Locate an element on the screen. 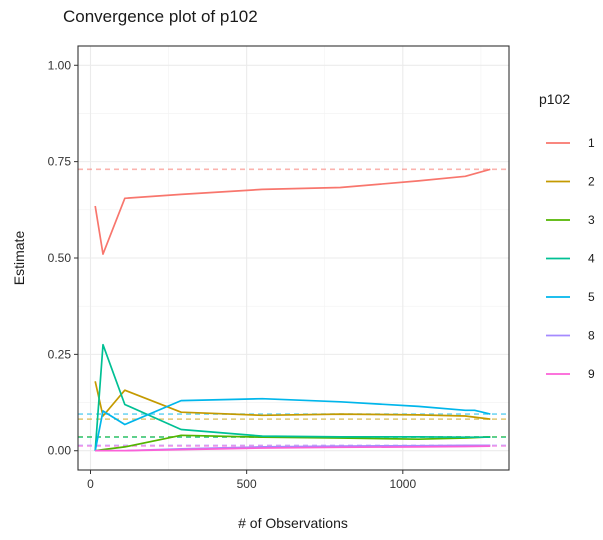 This screenshot has height=540, width=603. legend-label-8: 8 is located at coordinates (591, 336).